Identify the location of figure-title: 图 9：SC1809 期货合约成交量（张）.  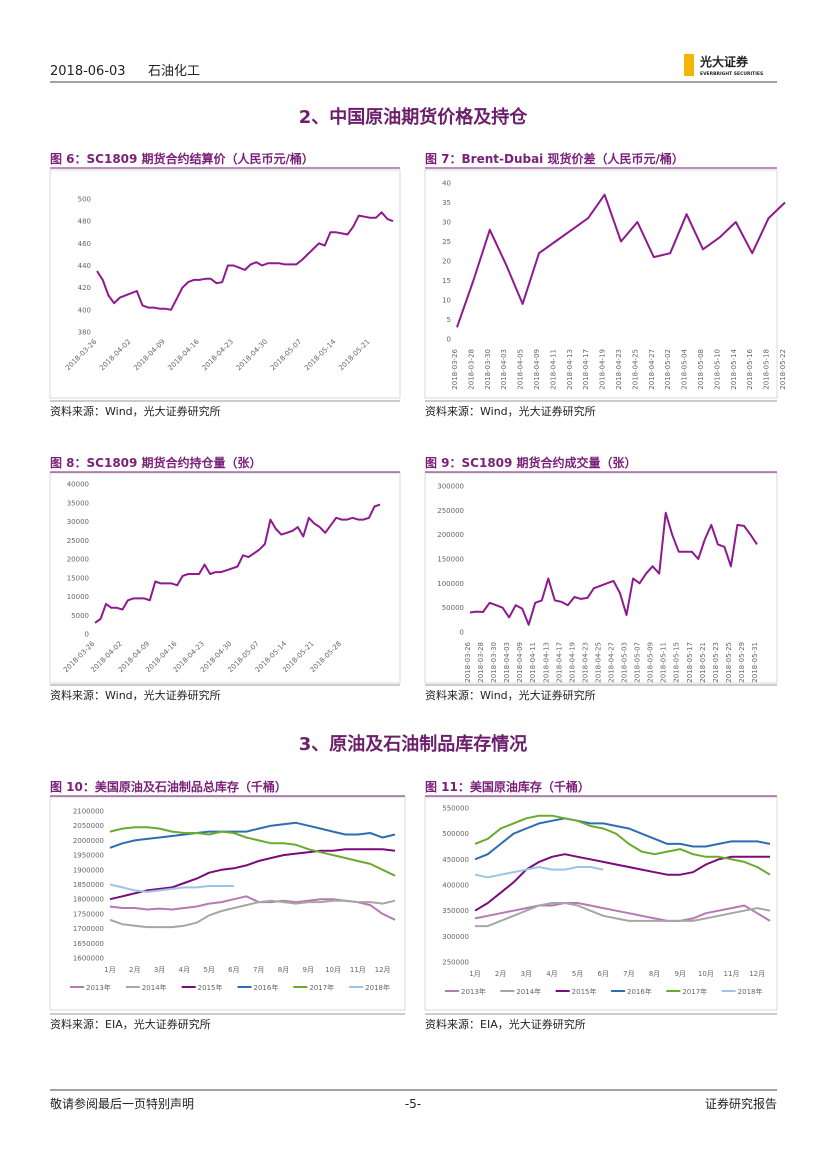
(531, 462).